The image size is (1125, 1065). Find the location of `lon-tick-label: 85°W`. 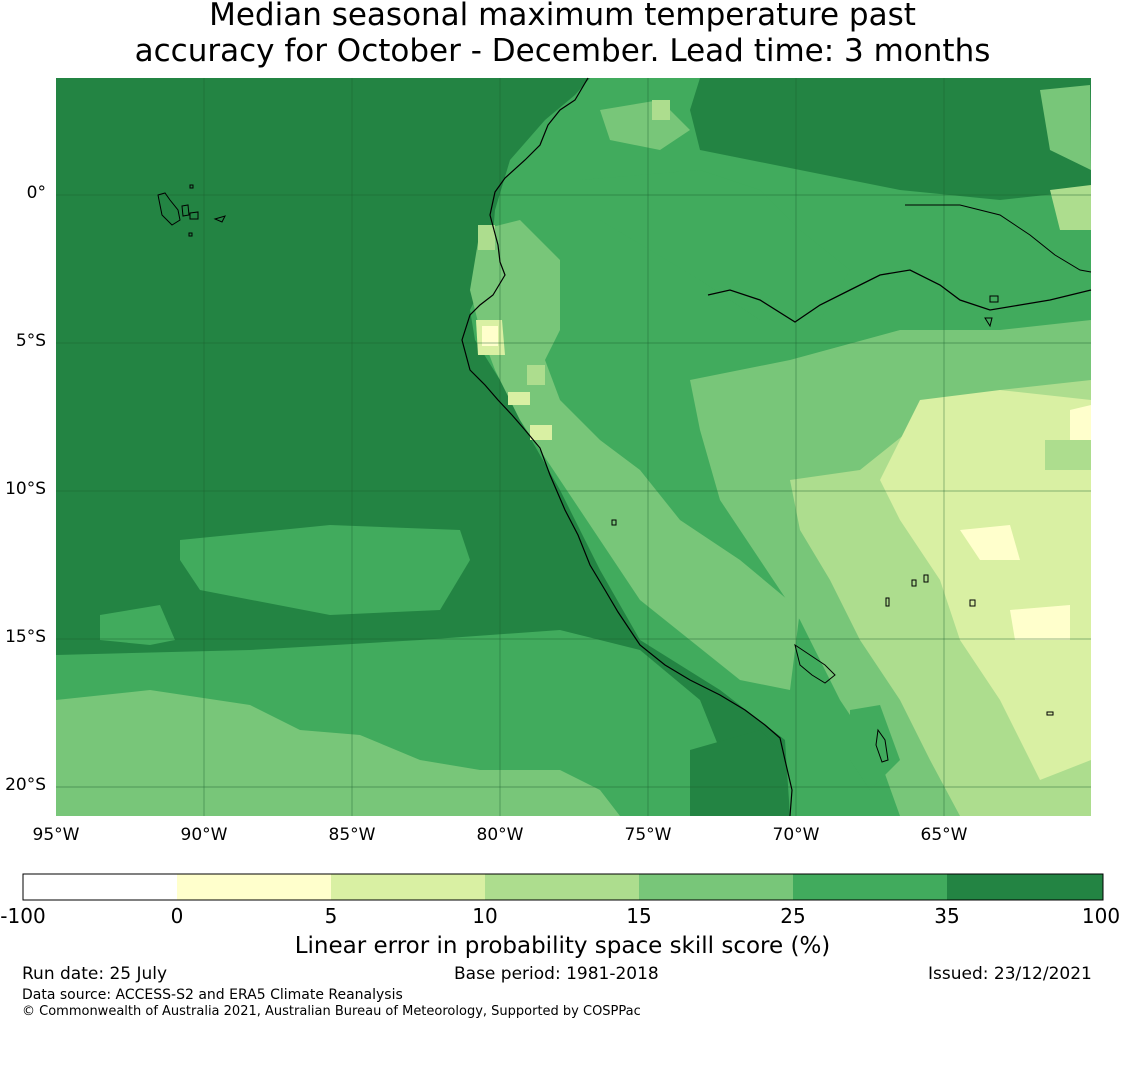

lon-tick-label: 85°W is located at coordinates (352, 835).